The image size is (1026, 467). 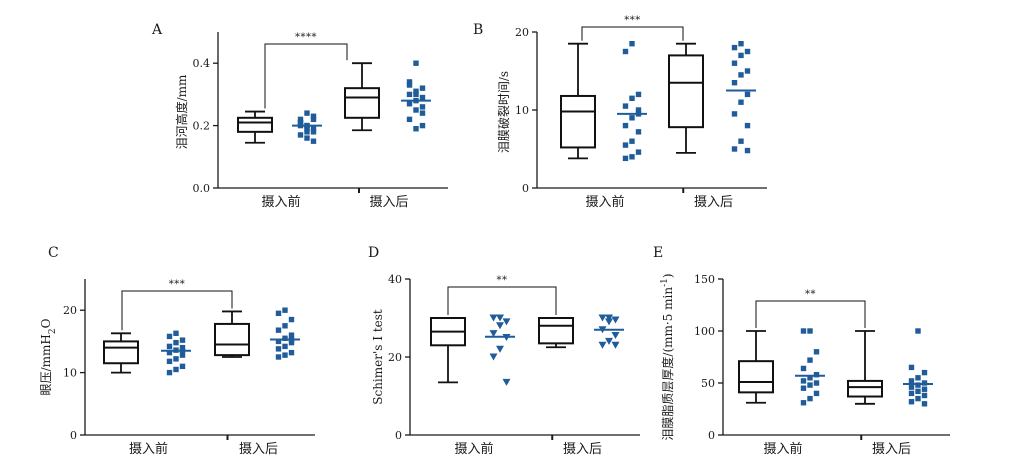 What do you see at coordinates (202, 188) in the screenshot?
I see `y-tick-label: 0.0` at bounding box center [202, 188].